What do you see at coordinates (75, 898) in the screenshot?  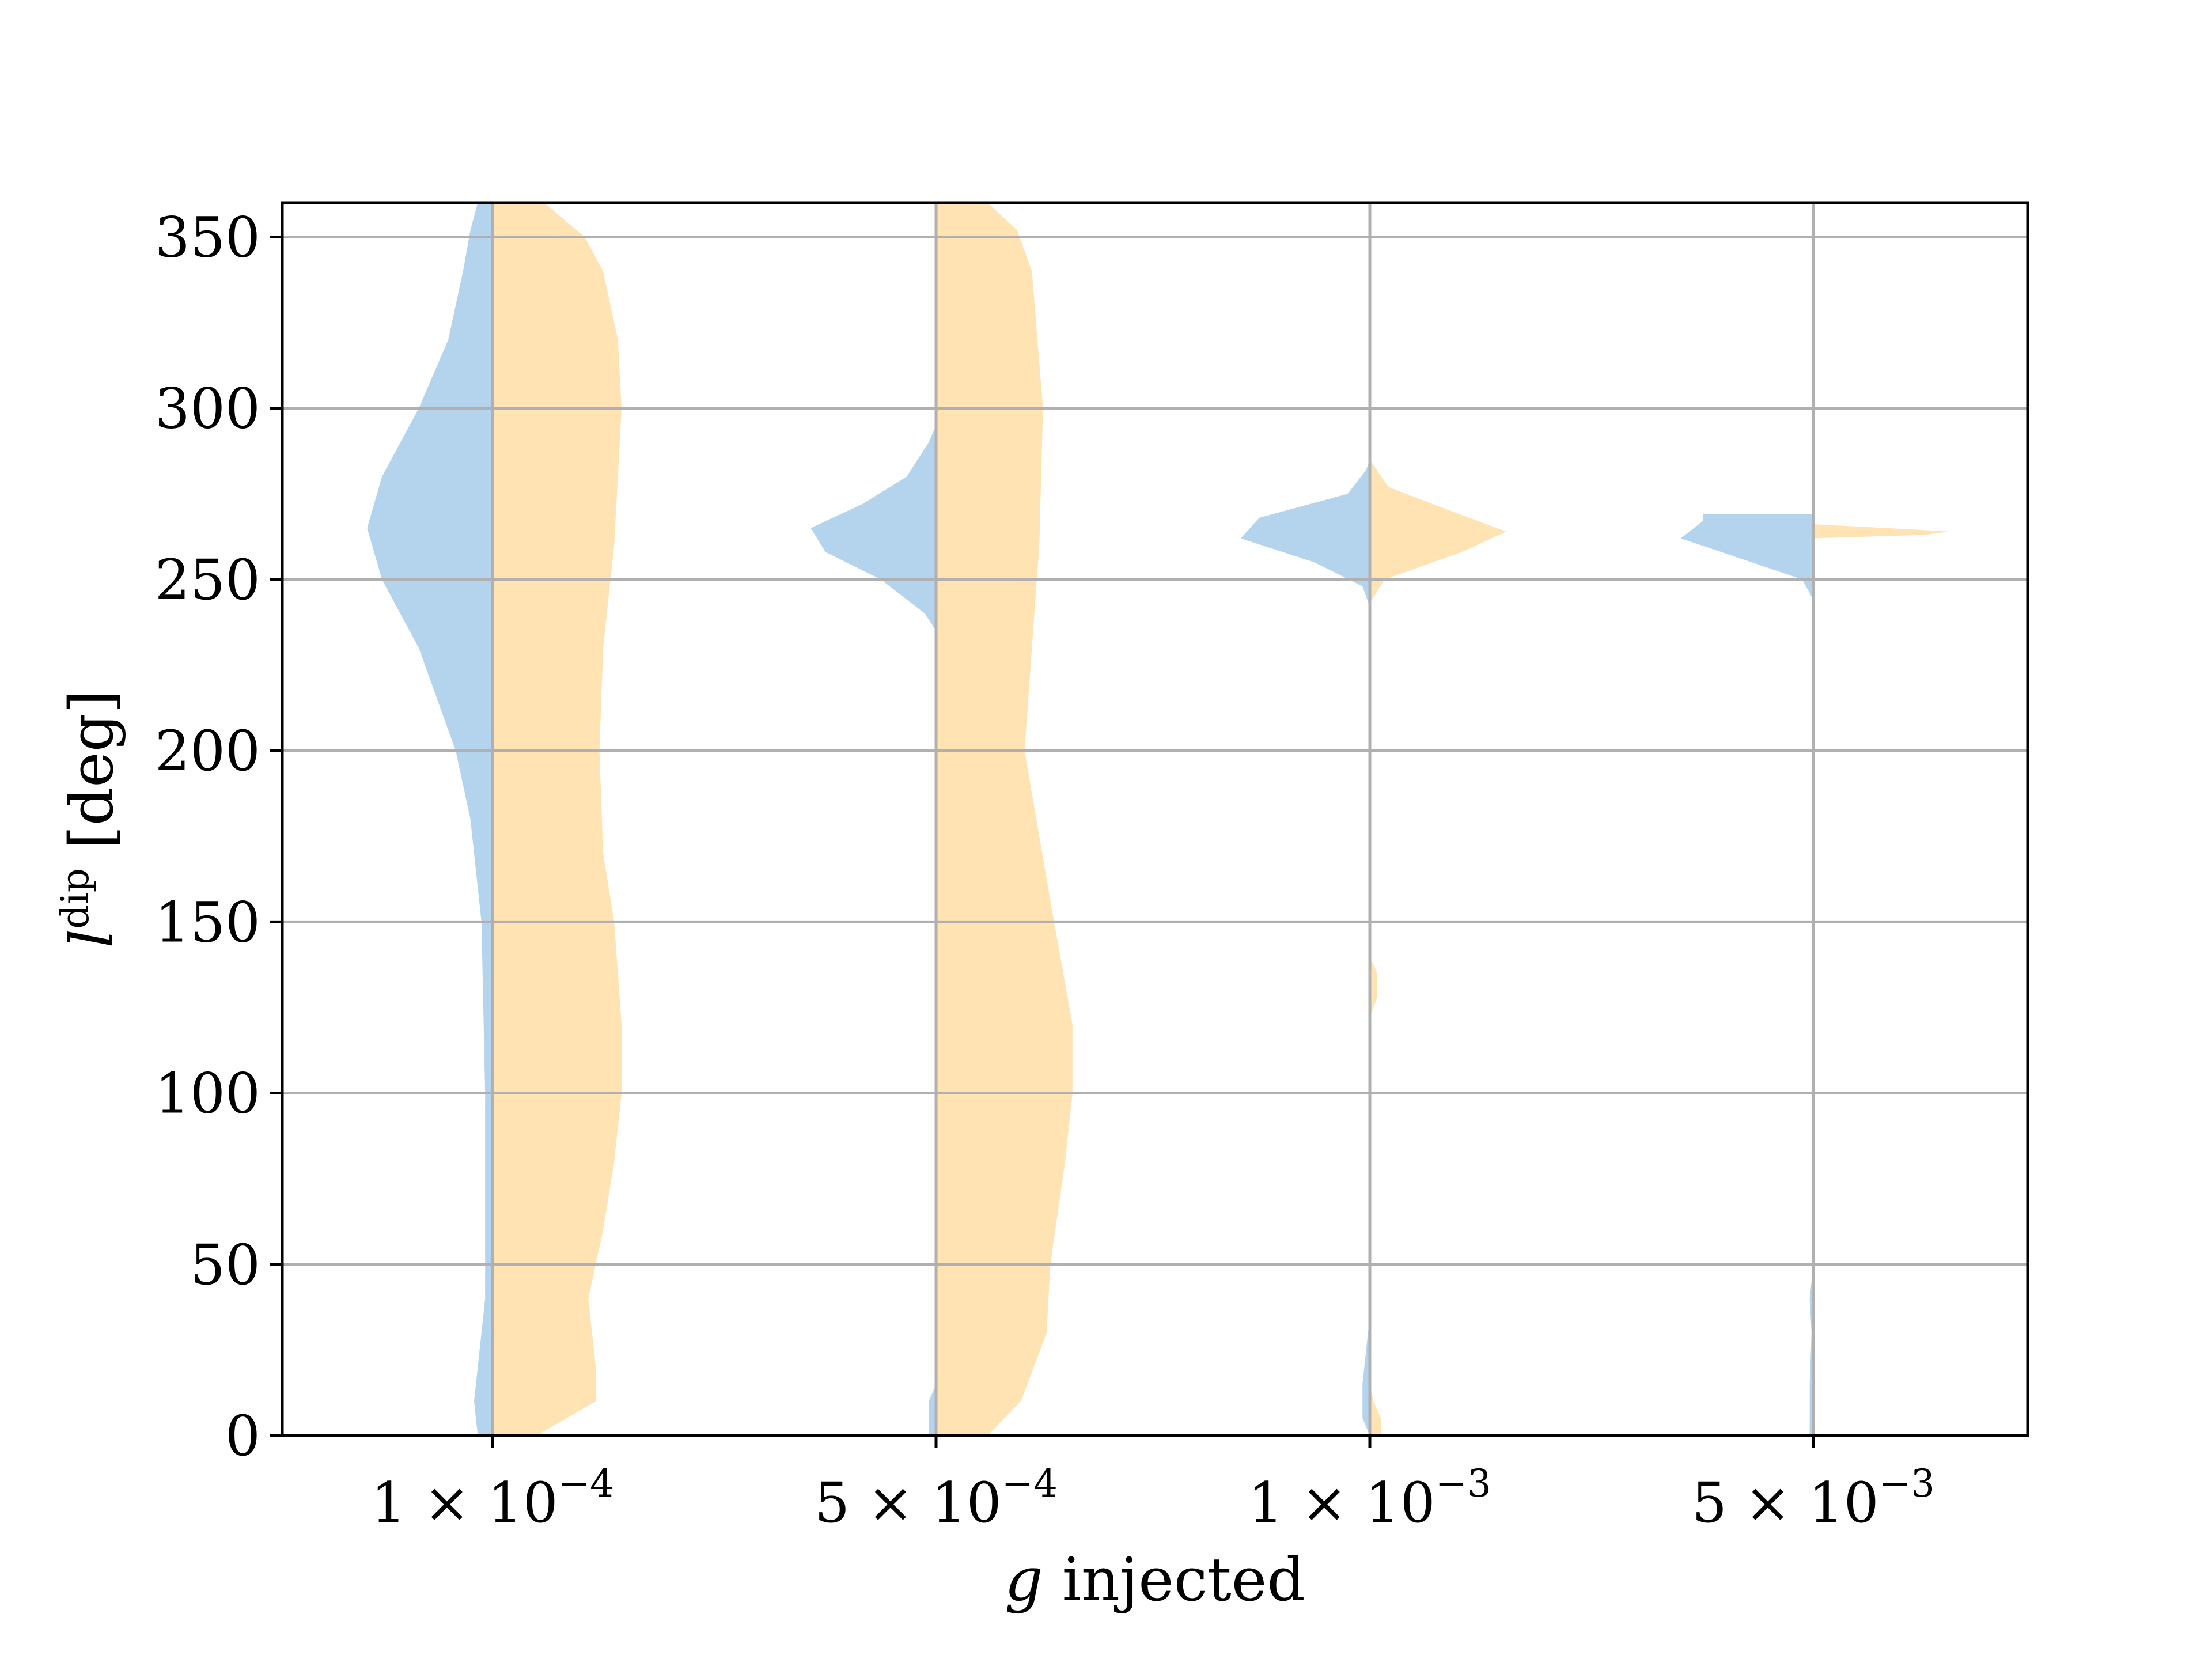 I see `y-axis-label-superscript: dip` at bounding box center [75, 898].